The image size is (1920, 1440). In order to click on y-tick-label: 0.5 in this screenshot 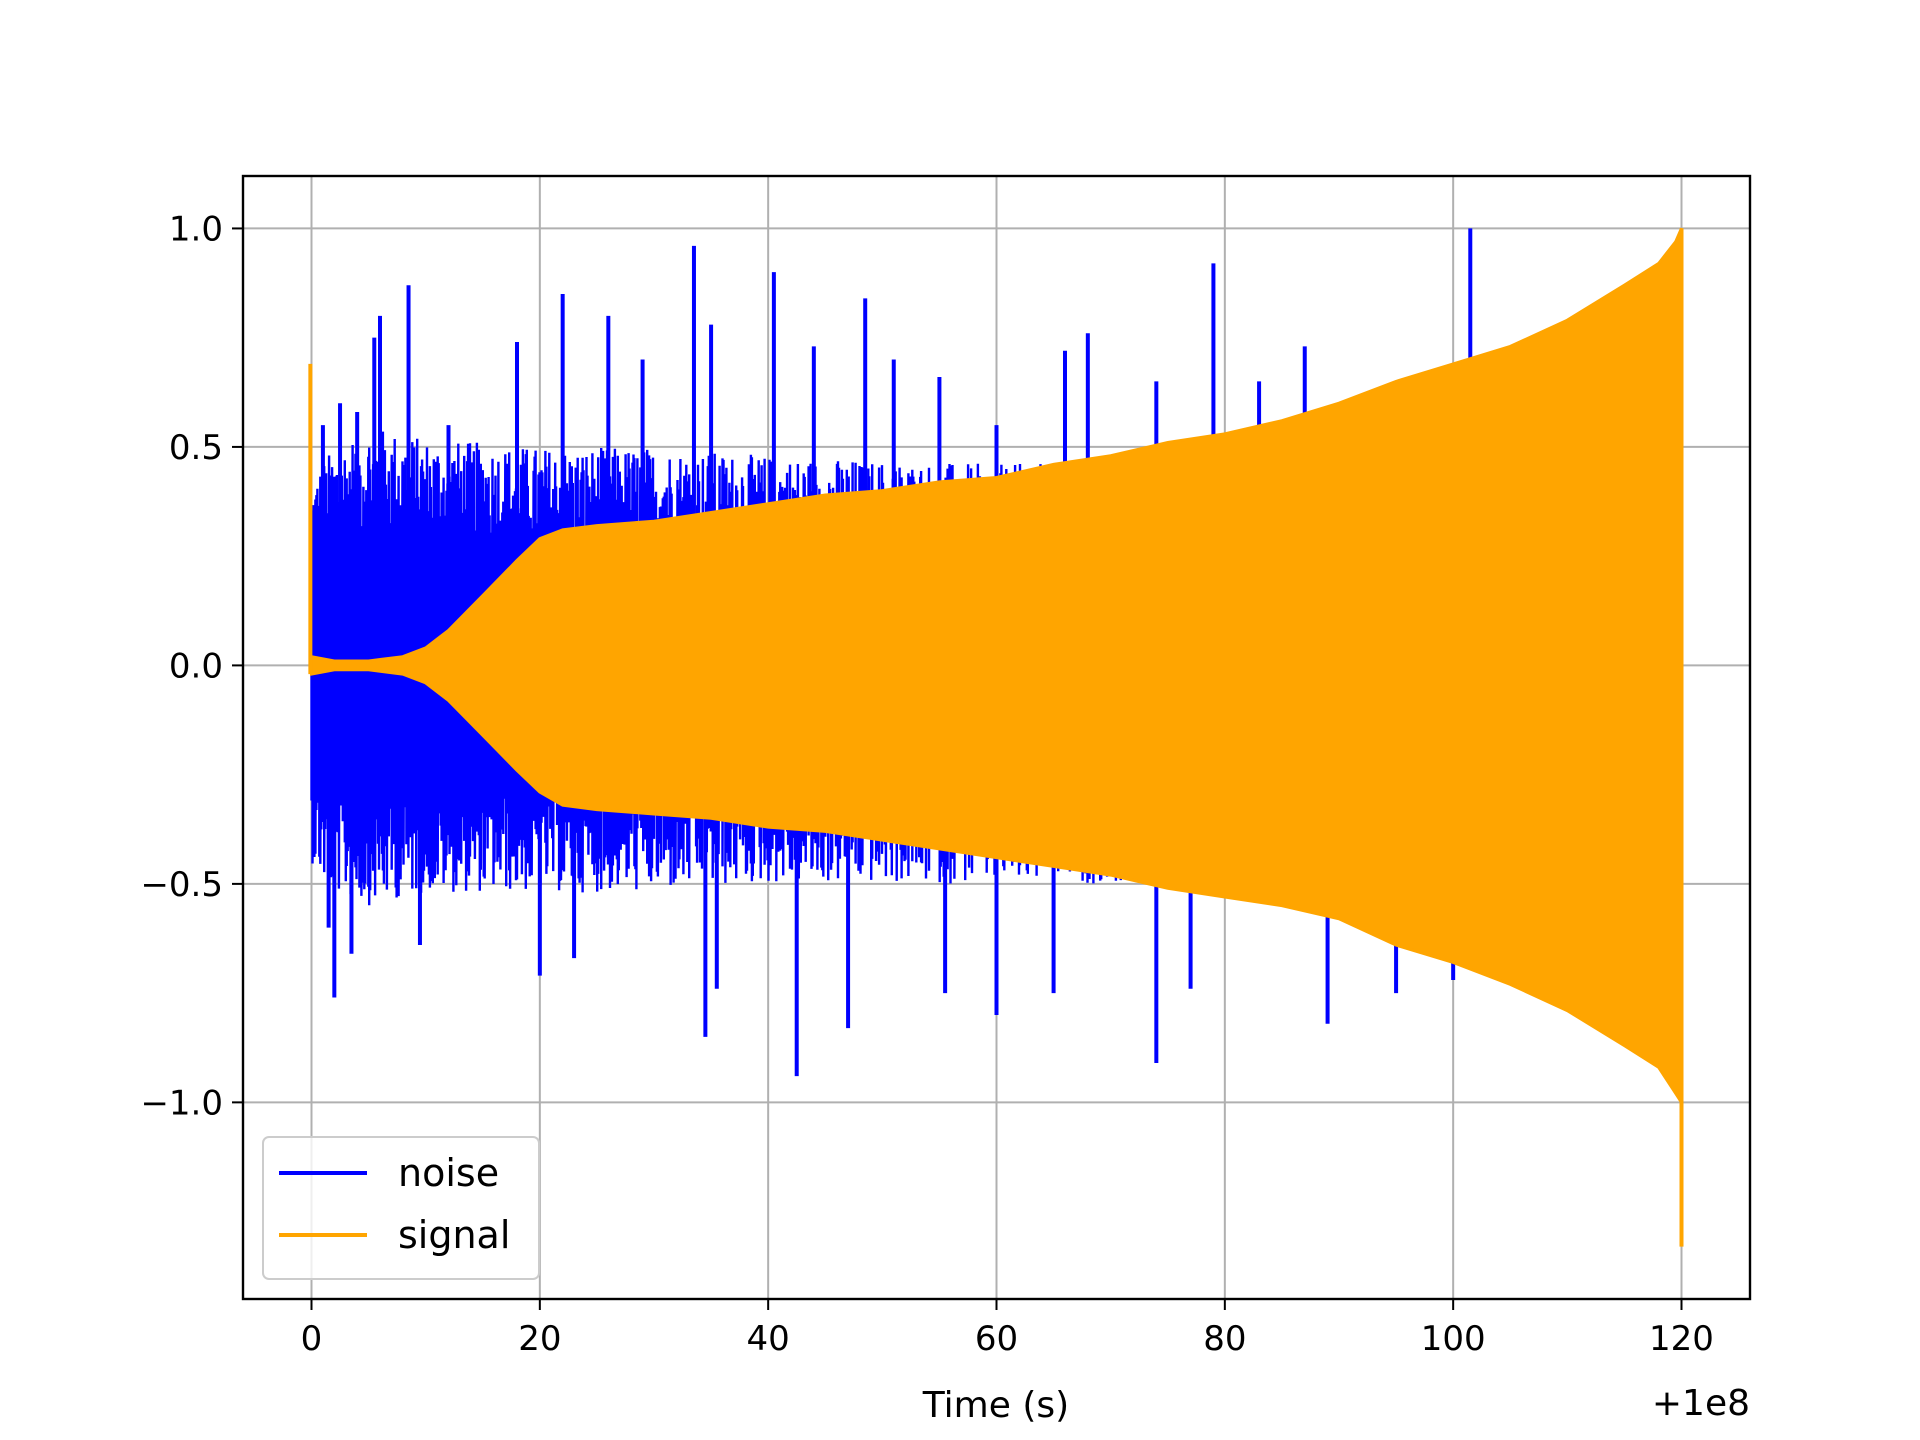, I will do `click(196, 448)`.